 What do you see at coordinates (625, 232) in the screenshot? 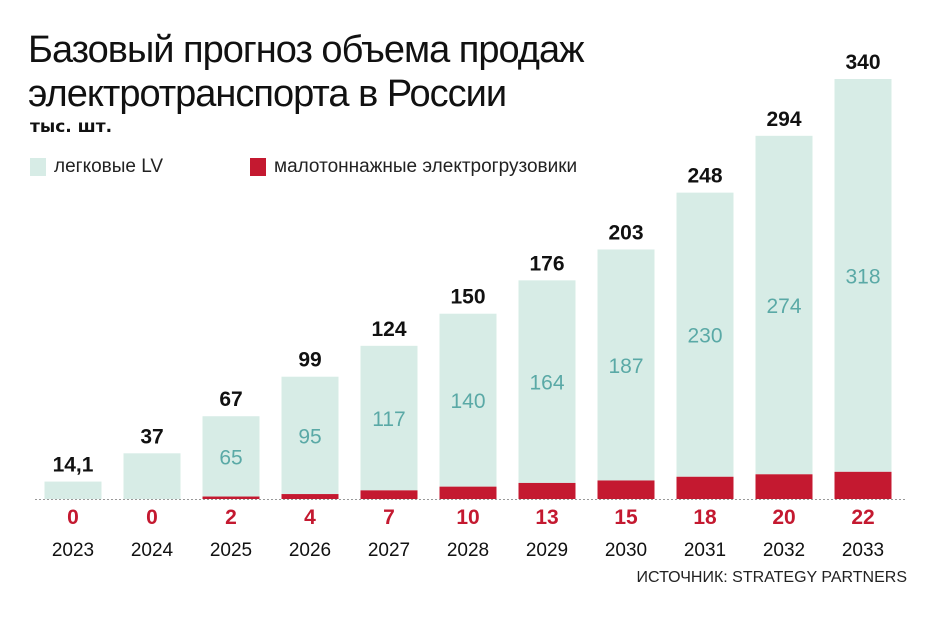
I see `total-label: 203` at bounding box center [625, 232].